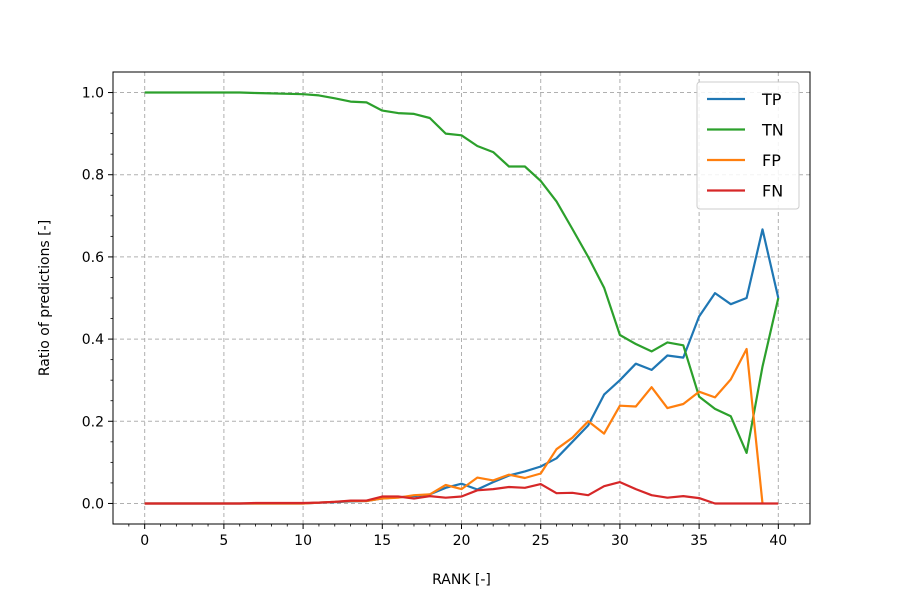 This screenshot has height=600, width=900. I want to click on legend-box, so click(748, 145).